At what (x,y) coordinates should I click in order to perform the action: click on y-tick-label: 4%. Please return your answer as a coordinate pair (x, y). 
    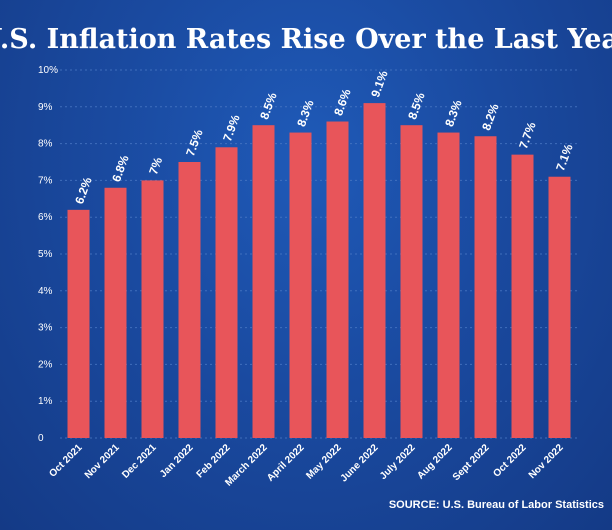
    Looking at the image, I should click on (45, 291).